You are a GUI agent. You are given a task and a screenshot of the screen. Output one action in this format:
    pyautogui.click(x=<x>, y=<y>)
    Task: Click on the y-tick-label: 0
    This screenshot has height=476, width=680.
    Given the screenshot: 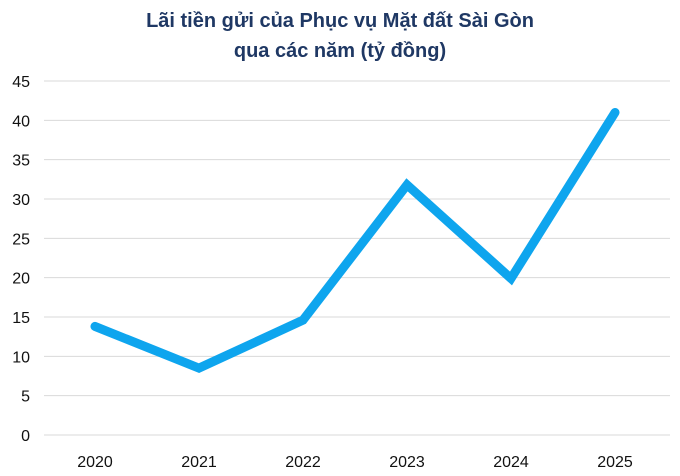 What is the action you would take?
    pyautogui.click(x=25, y=436)
    